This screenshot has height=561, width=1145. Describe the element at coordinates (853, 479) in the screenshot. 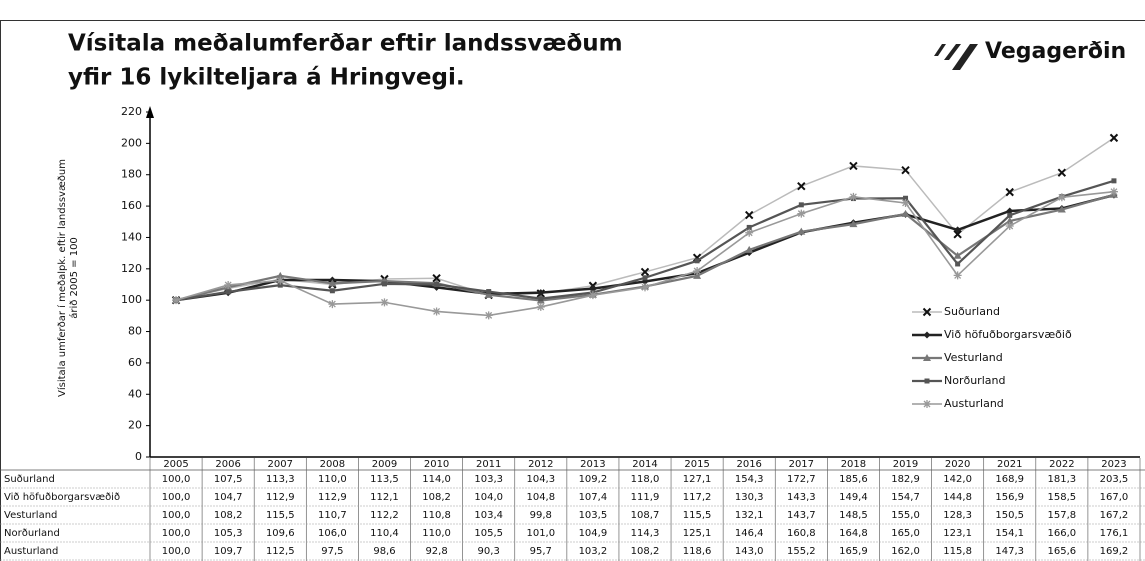

I see `table-cell: 185,6` at that location.